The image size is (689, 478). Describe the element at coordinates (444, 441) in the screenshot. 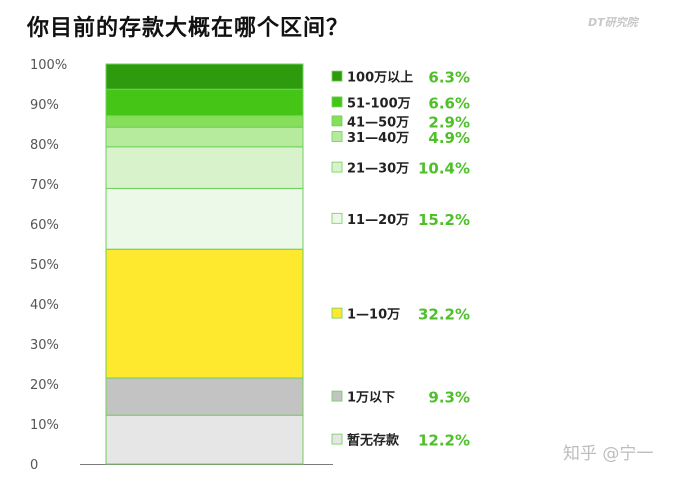

I see `data-label: 12.2%` at that location.